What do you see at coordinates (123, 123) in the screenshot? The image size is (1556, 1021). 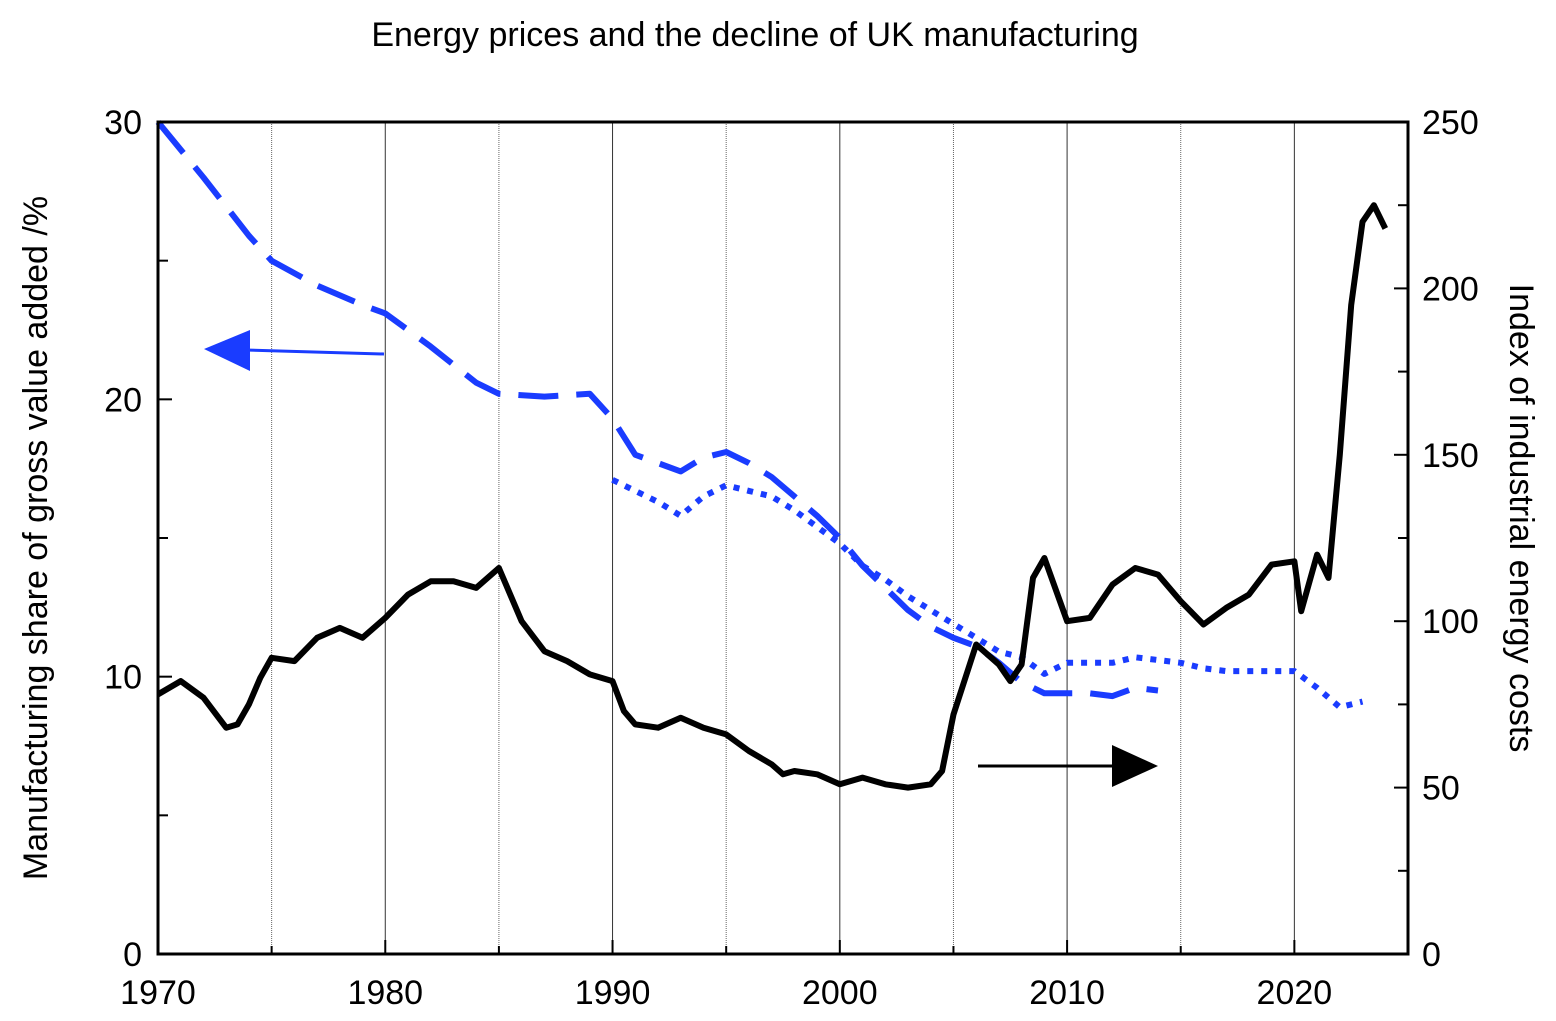 I see `y-left-tick-label-30: 30` at bounding box center [123, 123].